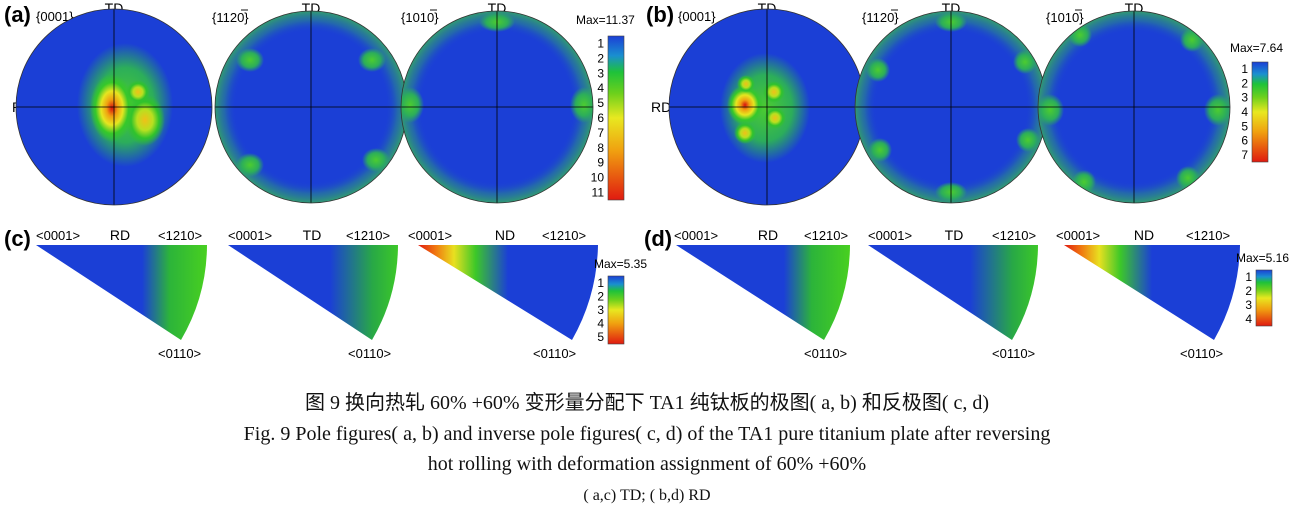  What do you see at coordinates (420, 17) in the screenshot?
I see `pf-a3-plane: {1010}` at bounding box center [420, 17].